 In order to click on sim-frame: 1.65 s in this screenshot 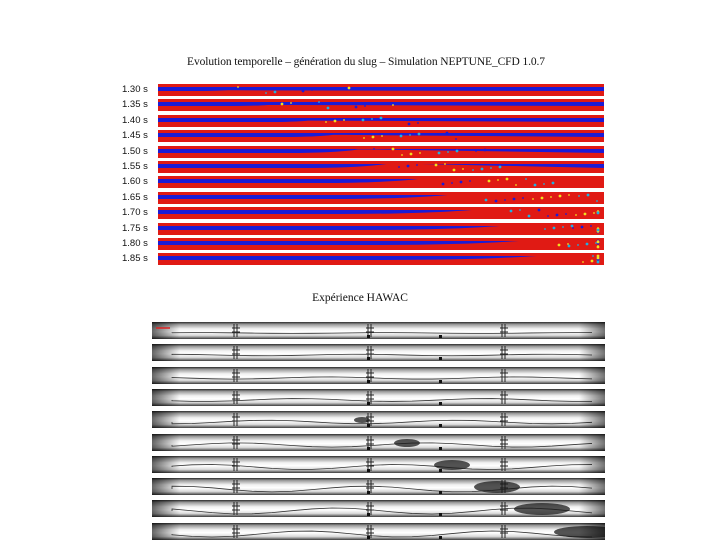, I will do `click(358, 198)`.